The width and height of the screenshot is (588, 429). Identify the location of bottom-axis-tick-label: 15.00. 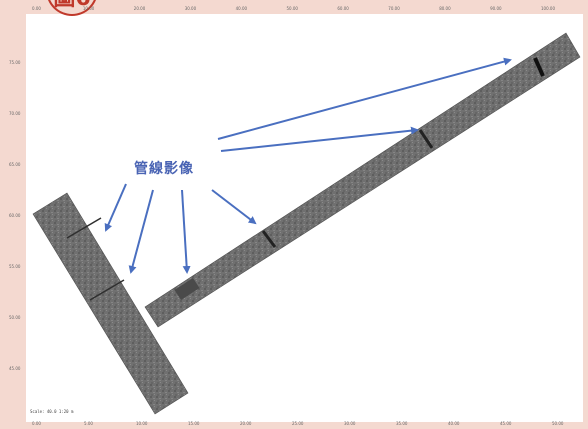
(194, 423).